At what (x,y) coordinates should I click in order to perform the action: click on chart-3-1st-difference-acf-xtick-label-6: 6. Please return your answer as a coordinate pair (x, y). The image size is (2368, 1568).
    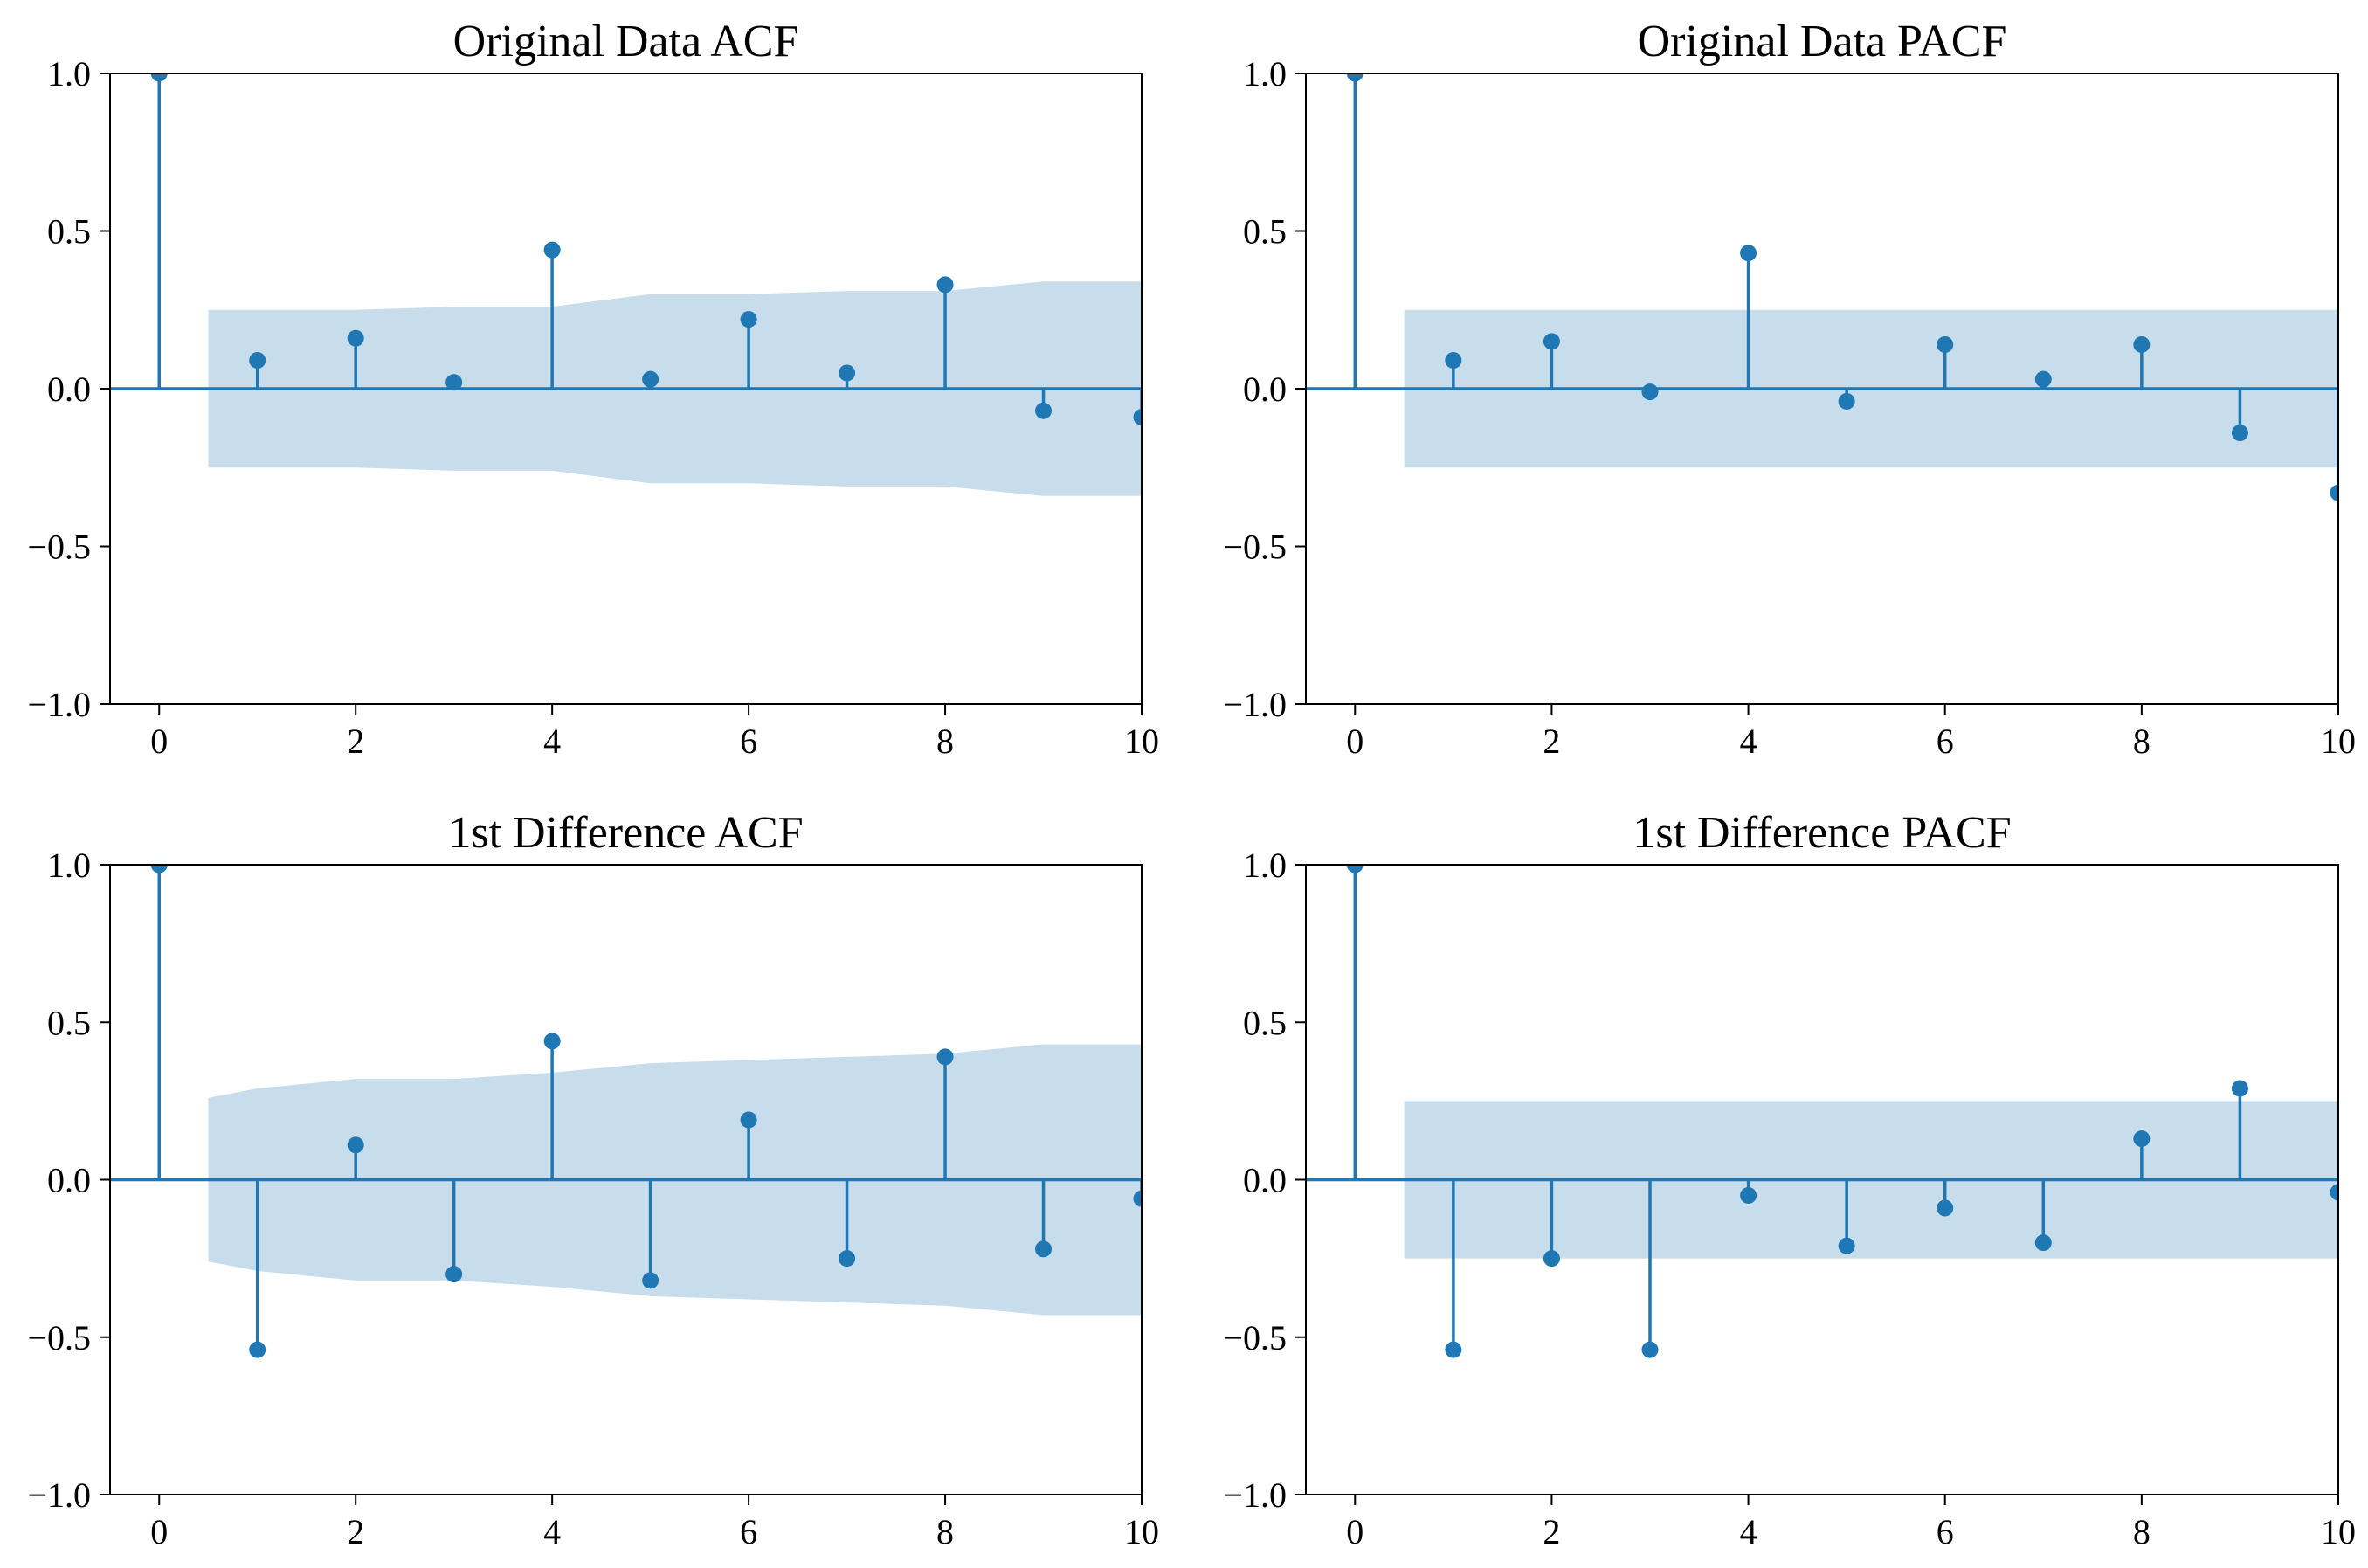
    Looking at the image, I should click on (749, 1531).